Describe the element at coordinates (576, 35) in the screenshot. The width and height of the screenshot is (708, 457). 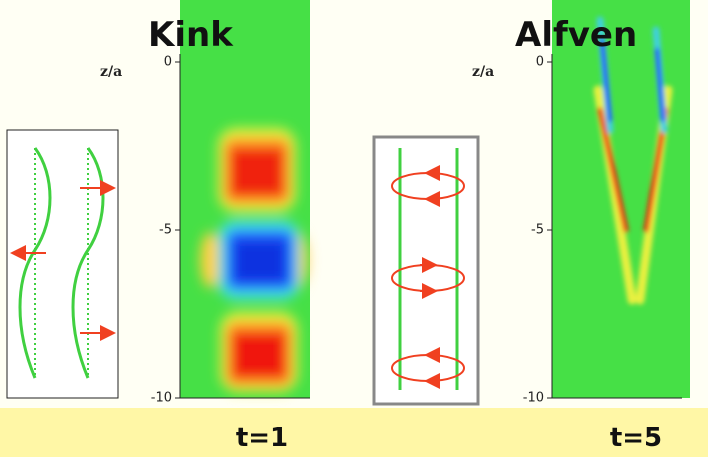
I see `panel-title: Alfven` at that location.